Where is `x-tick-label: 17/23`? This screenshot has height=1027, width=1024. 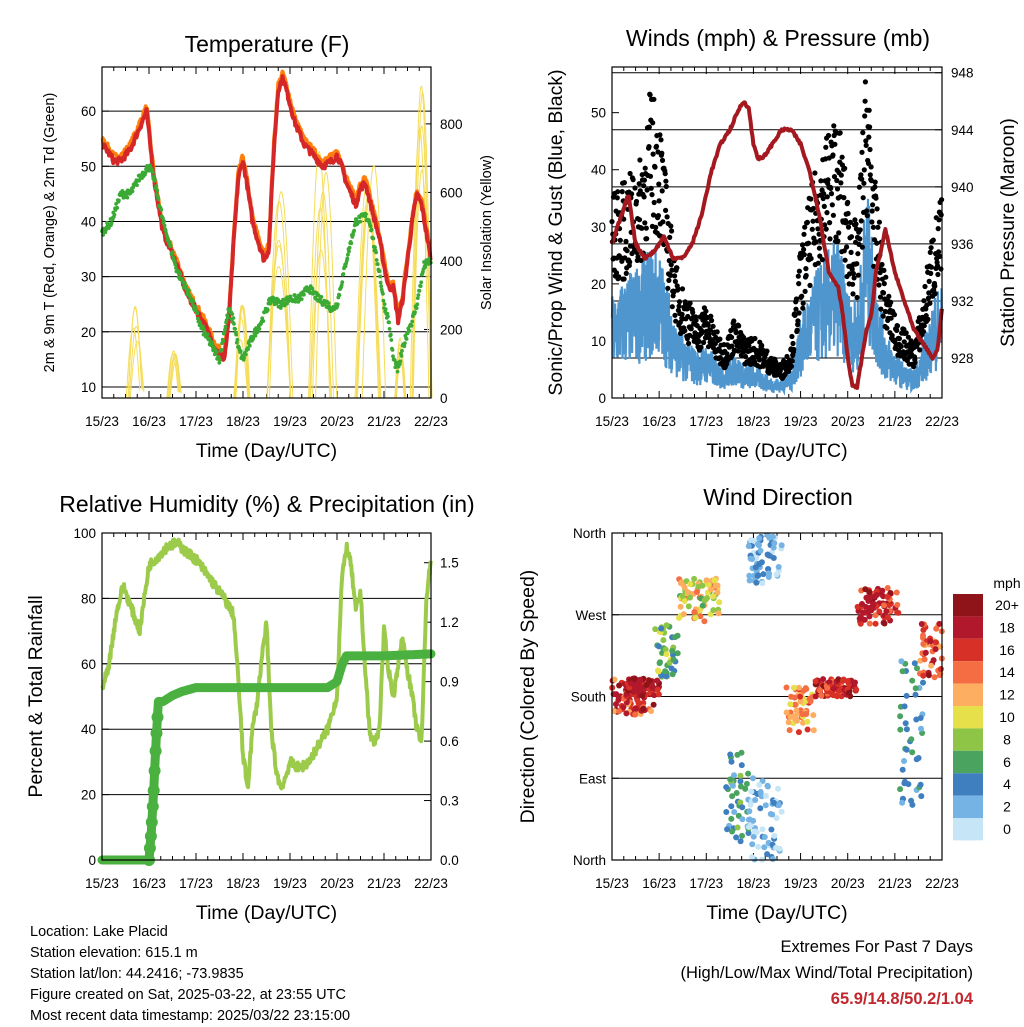
x-tick-label: 17/23 is located at coordinates (196, 883).